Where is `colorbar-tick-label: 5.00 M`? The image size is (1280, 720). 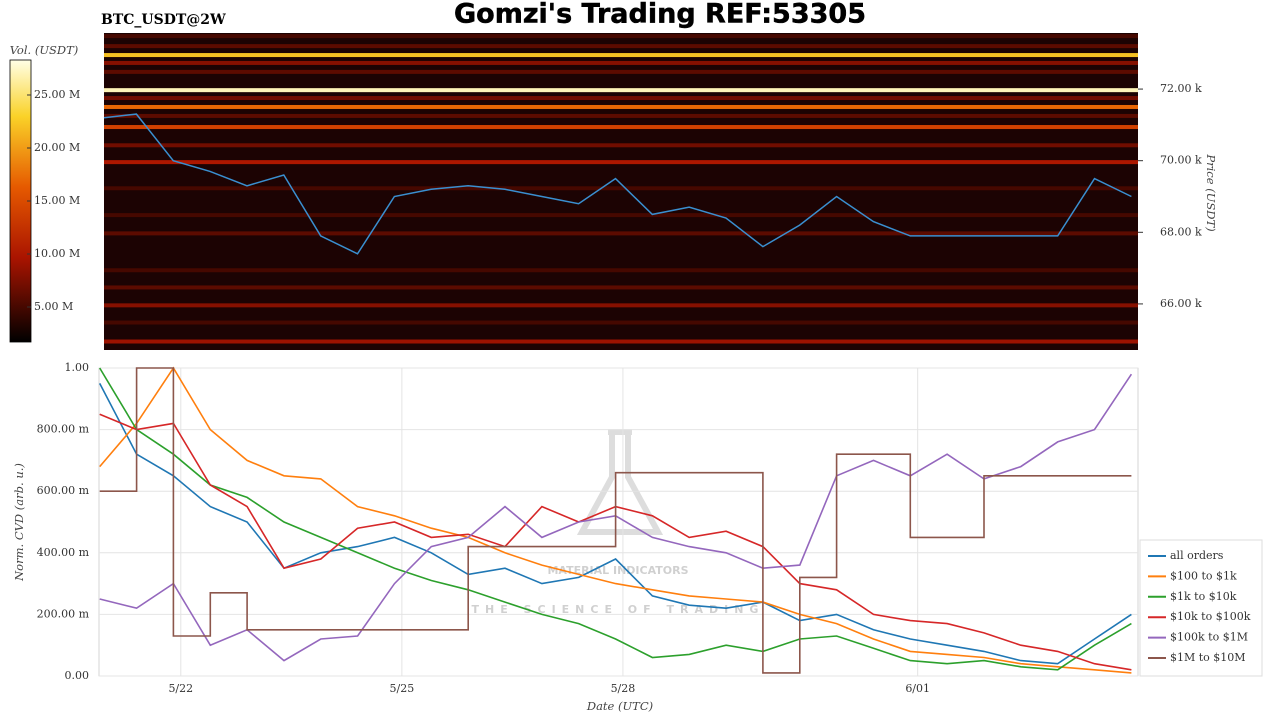 colorbar-tick-label: 5.00 M is located at coordinates (53, 306).